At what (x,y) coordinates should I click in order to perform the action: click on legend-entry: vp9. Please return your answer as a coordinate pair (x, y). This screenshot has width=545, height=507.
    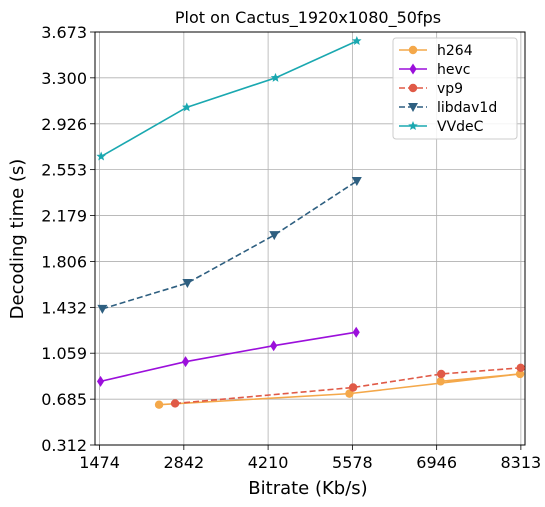
    Looking at the image, I should click on (431, 89).